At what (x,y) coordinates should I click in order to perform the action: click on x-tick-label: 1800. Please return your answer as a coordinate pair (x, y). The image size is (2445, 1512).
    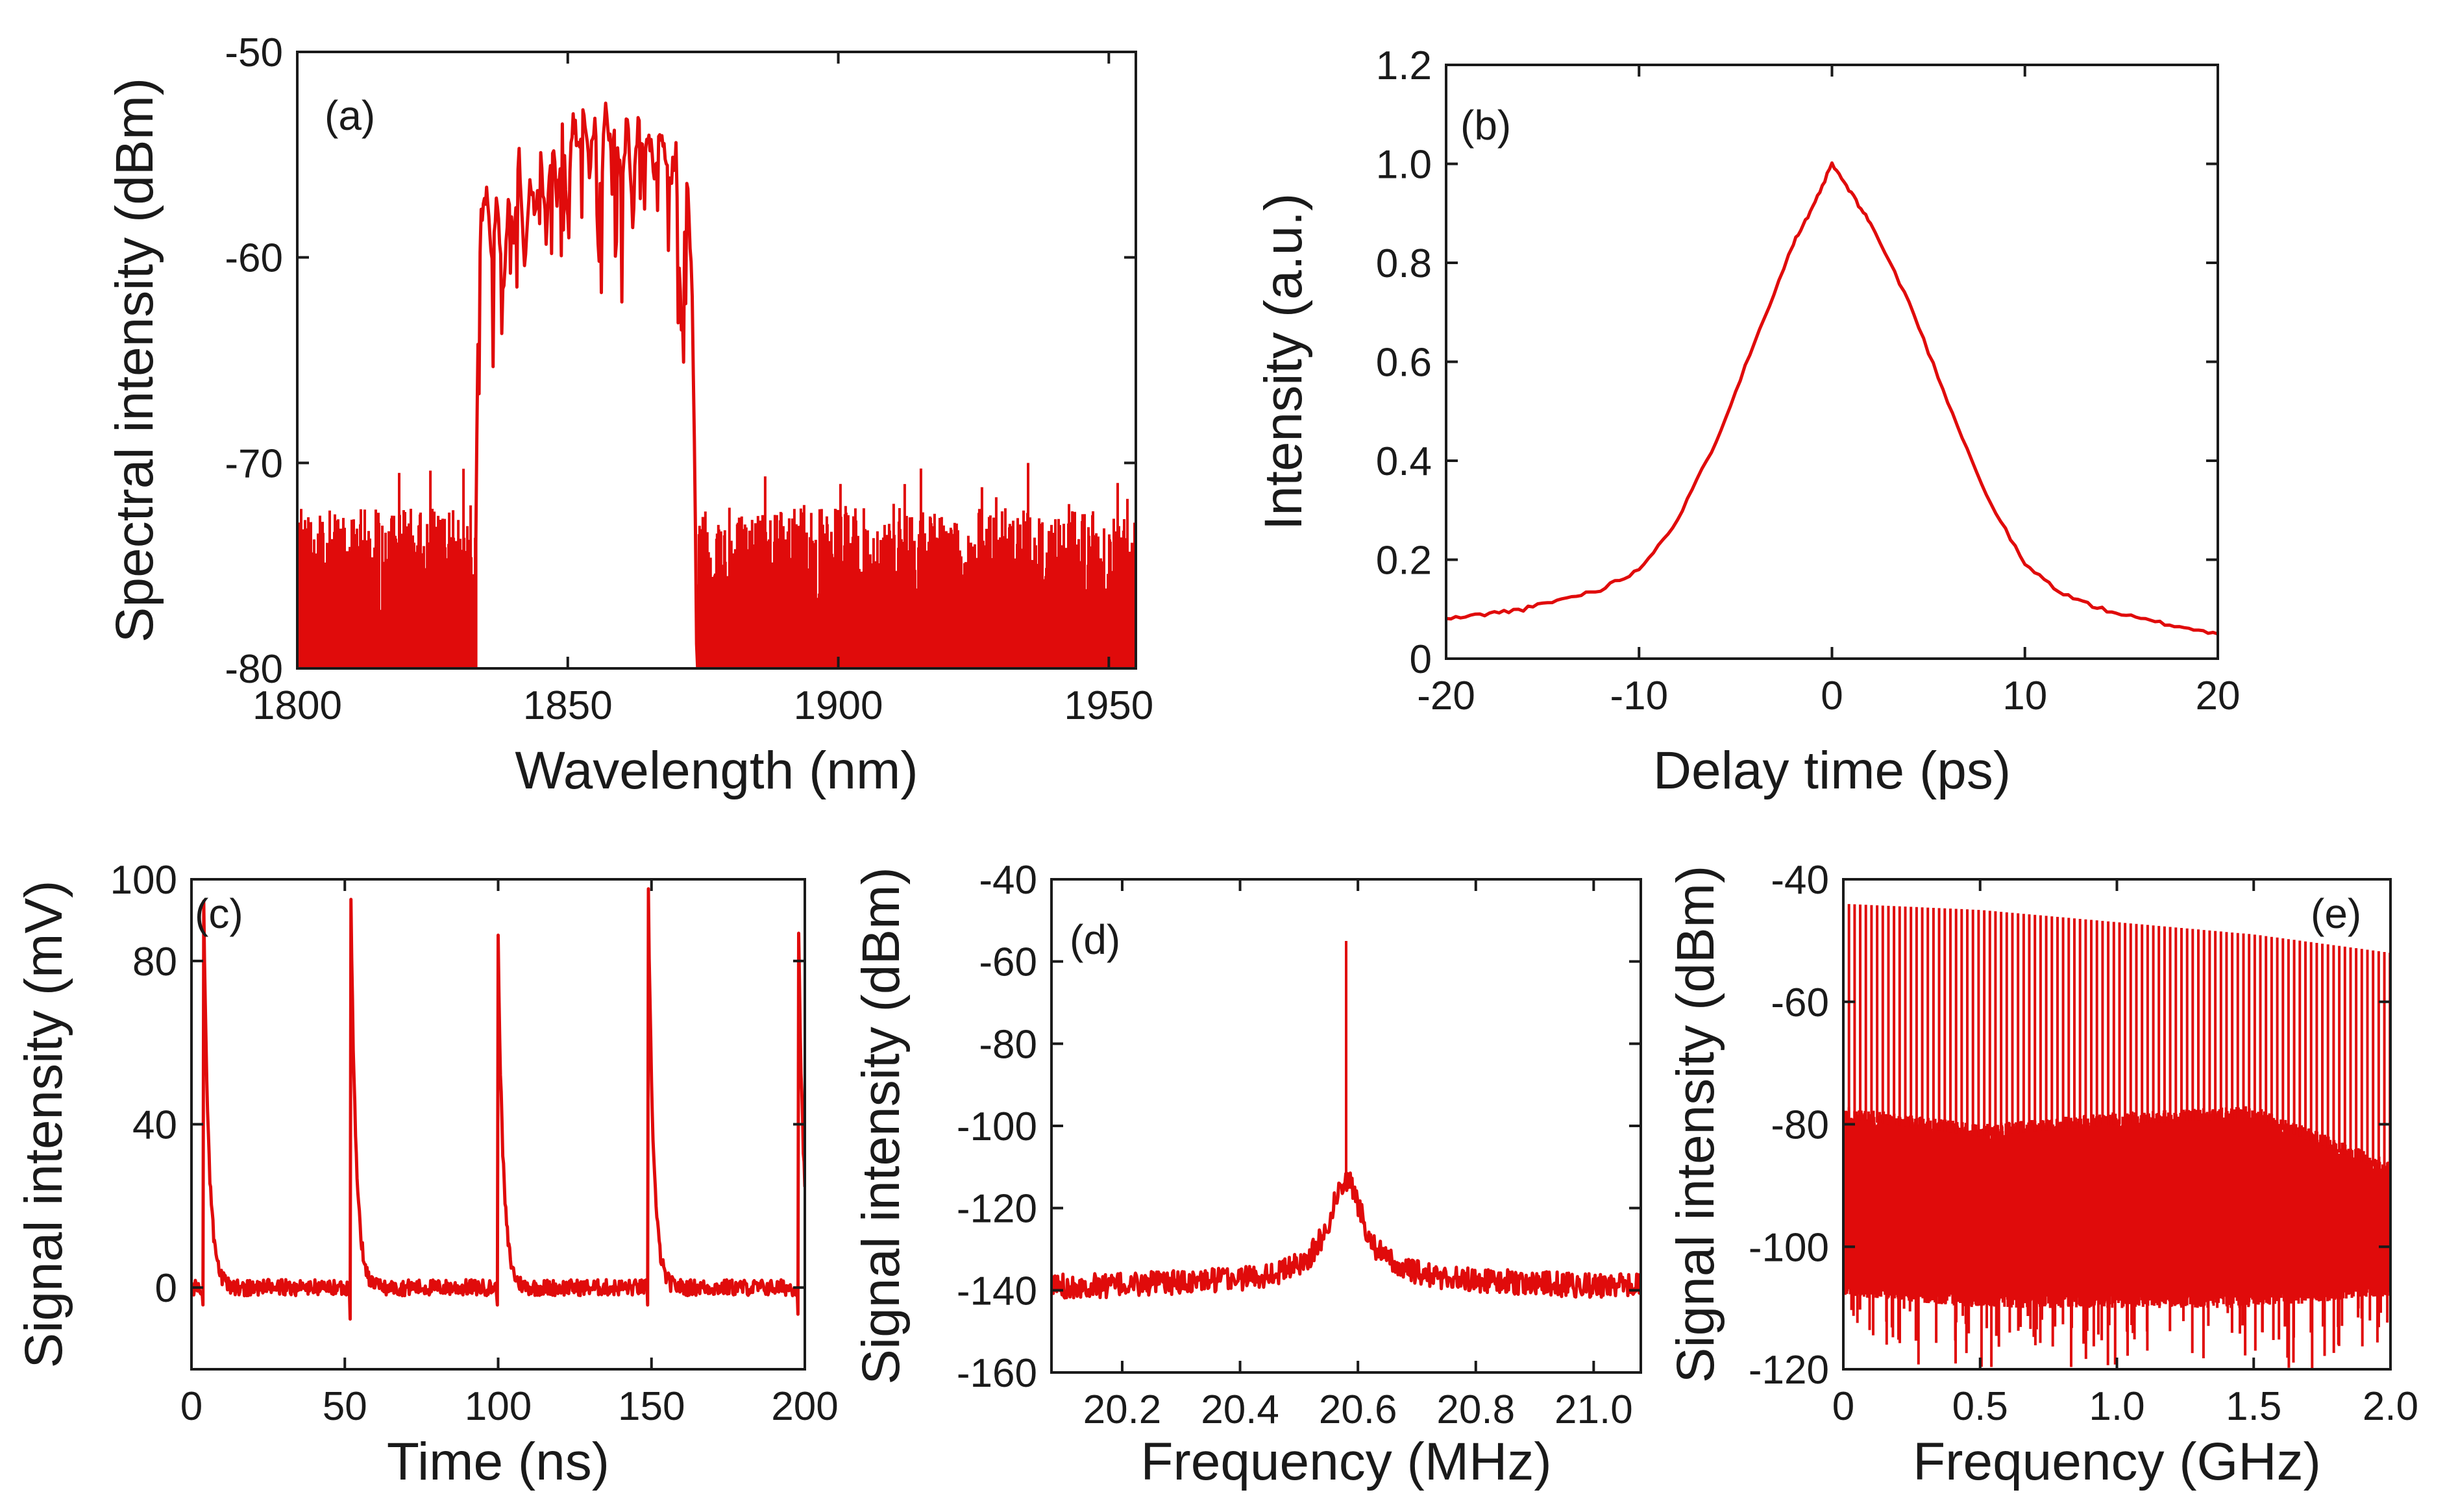
    Looking at the image, I should click on (297, 705).